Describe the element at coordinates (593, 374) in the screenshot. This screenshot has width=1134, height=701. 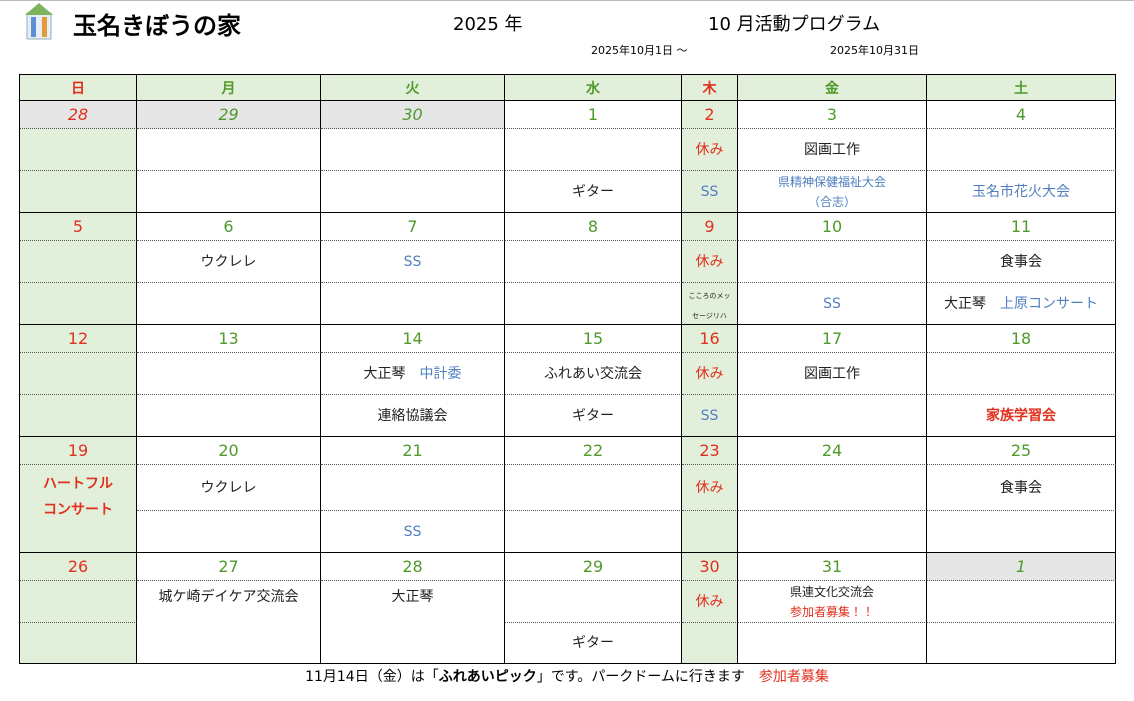
I see `event-line: ふれあい交流会` at that location.